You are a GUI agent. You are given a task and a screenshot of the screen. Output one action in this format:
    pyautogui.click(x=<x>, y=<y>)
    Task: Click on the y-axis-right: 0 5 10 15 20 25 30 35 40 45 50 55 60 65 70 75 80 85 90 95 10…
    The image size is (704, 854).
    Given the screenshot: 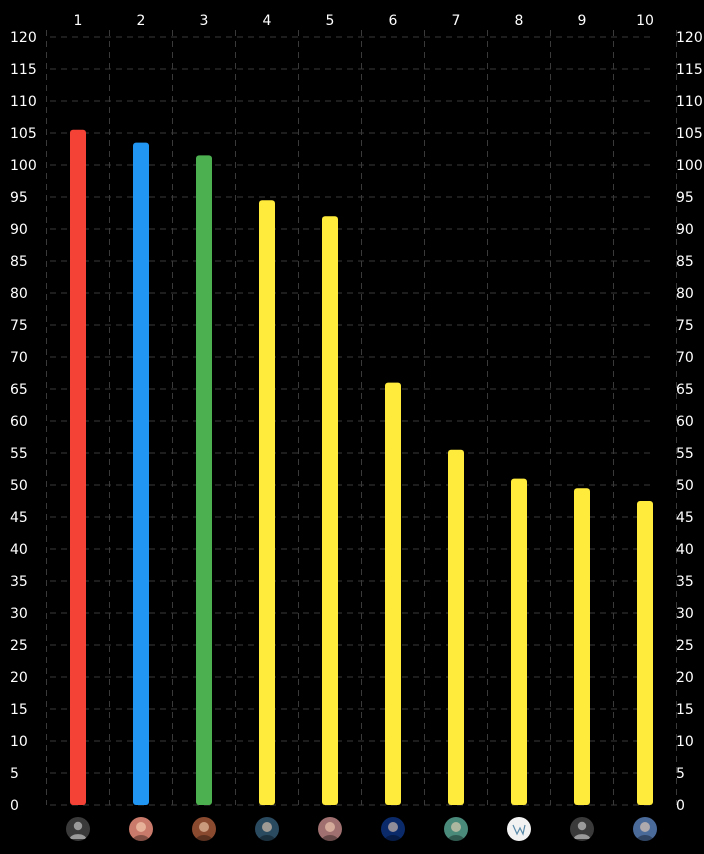 What is the action you would take?
    pyautogui.click(x=689, y=422)
    